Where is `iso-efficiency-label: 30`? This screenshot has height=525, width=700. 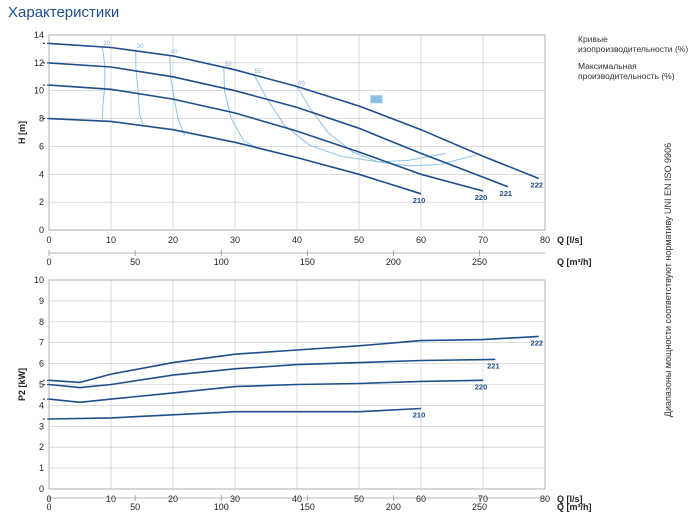 iso-efficiency-label: 30 is located at coordinates (140, 47).